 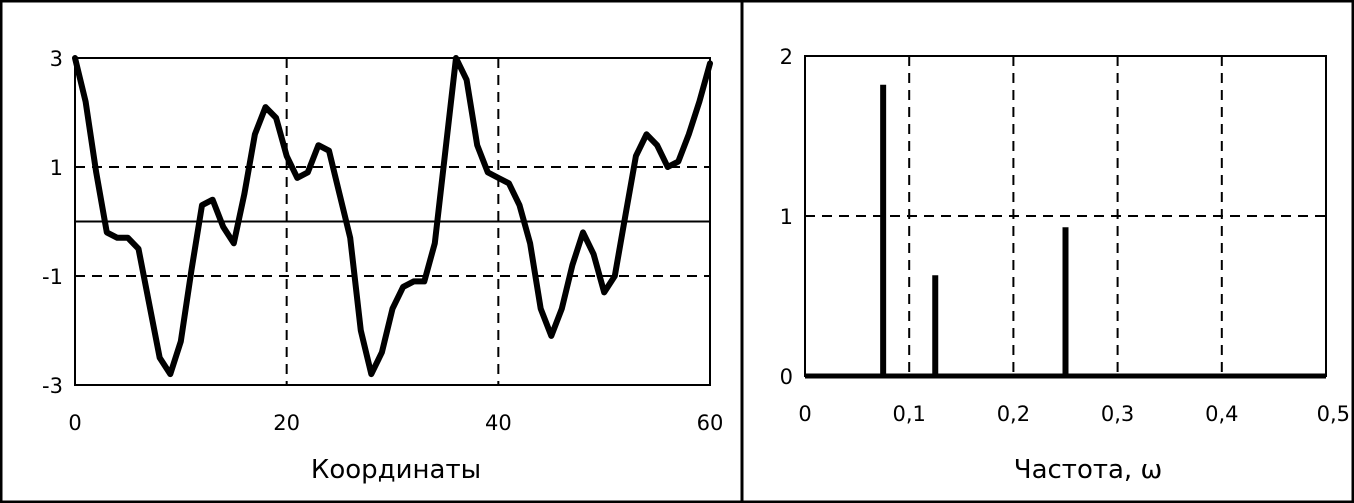 What do you see at coordinates (974, 230) in the screenshot?
I see `spectrum-bars` at bounding box center [974, 230].